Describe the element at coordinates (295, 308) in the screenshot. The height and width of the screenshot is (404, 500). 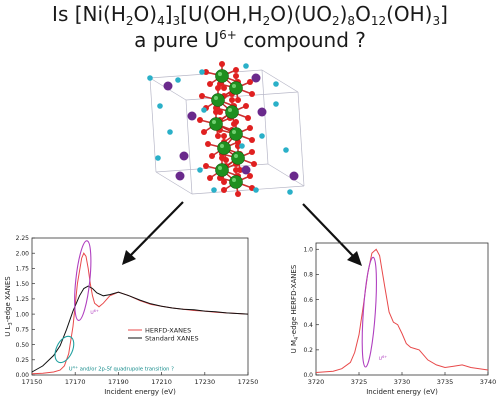
I see `y-axis-label: U M4-edge HERFD-XANES` at that location.